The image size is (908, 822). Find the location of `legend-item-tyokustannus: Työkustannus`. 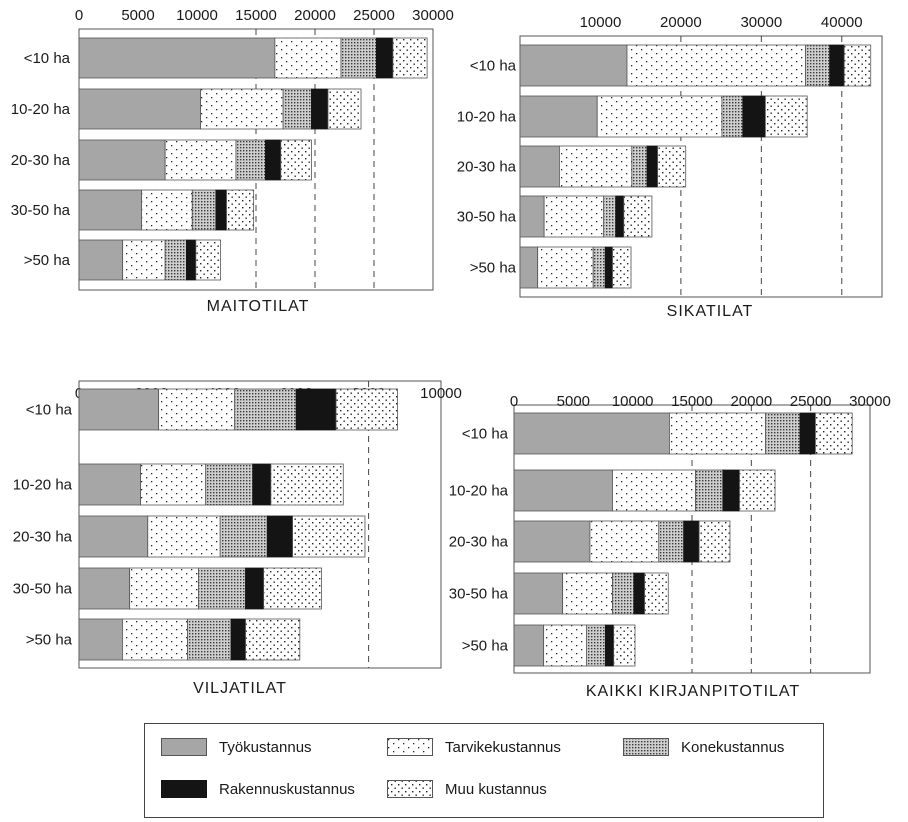

legend-item-tyokustannus: Työkustannus is located at coordinates (236, 747).